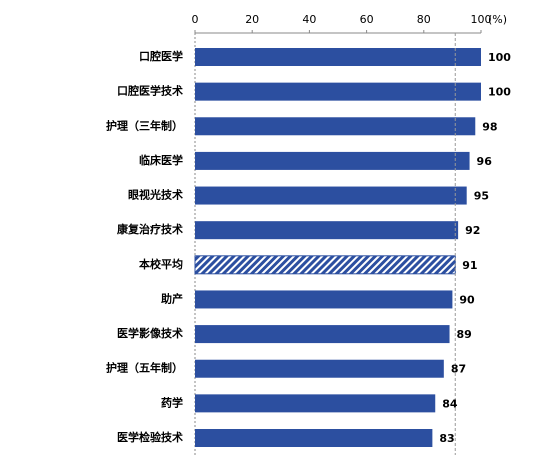 The width and height of the screenshot is (547, 462). Describe the element at coordinates (161, 264) in the screenshot. I see `y-tick-label: 本校平均` at that location.